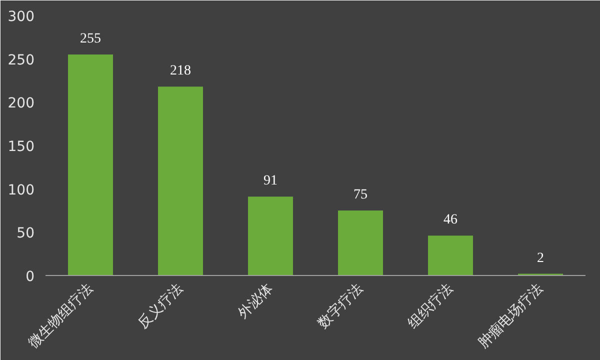 The width and height of the screenshot is (600, 360). I want to click on y-tick-label: 100, so click(21, 190).